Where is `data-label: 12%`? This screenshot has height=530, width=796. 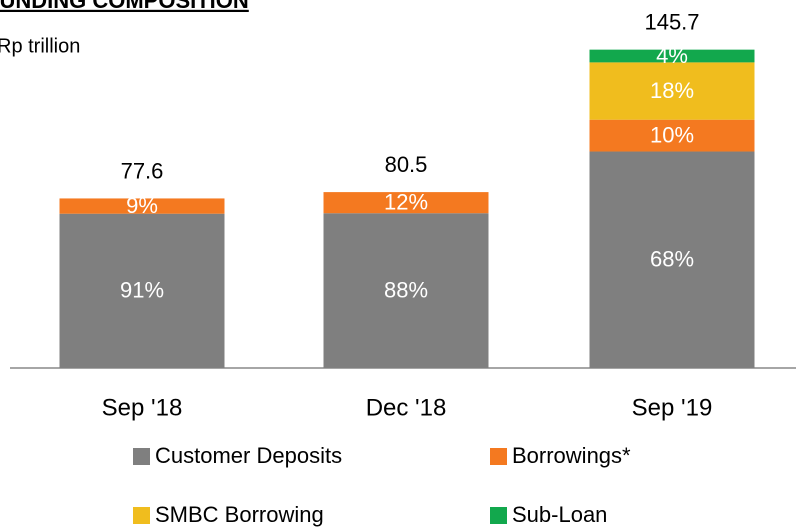
data-label: 12% is located at coordinates (406, 201).